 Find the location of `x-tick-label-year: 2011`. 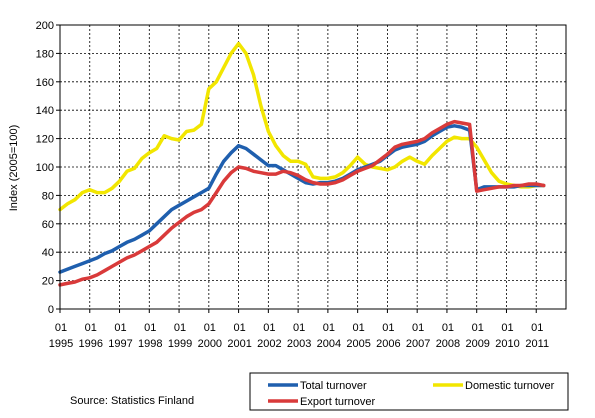

x-tick-label-year: 2011 is located at coordinates (537, 344).